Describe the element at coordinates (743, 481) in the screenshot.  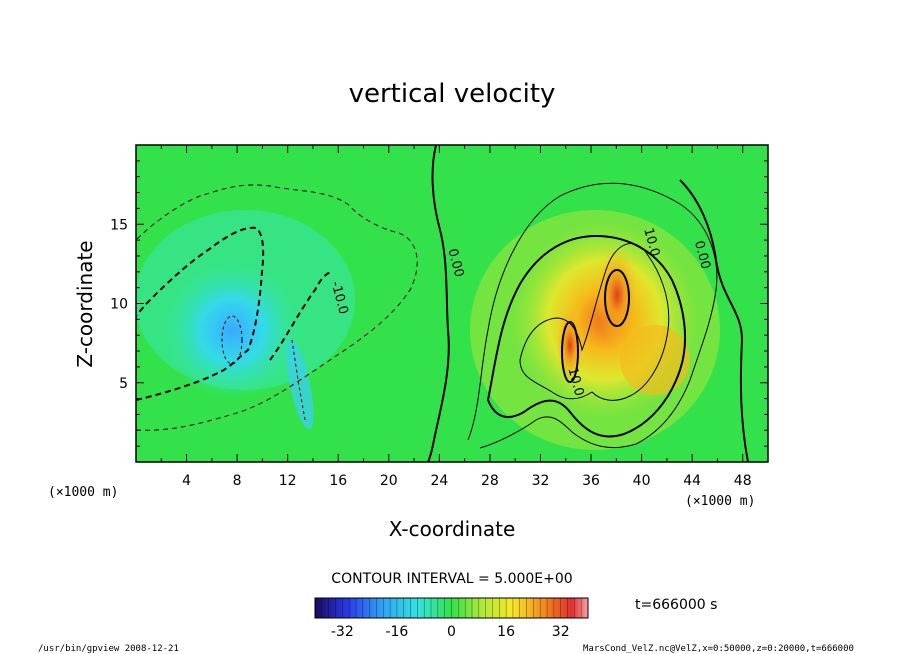
I see `x-tick-label: 48` at that location.